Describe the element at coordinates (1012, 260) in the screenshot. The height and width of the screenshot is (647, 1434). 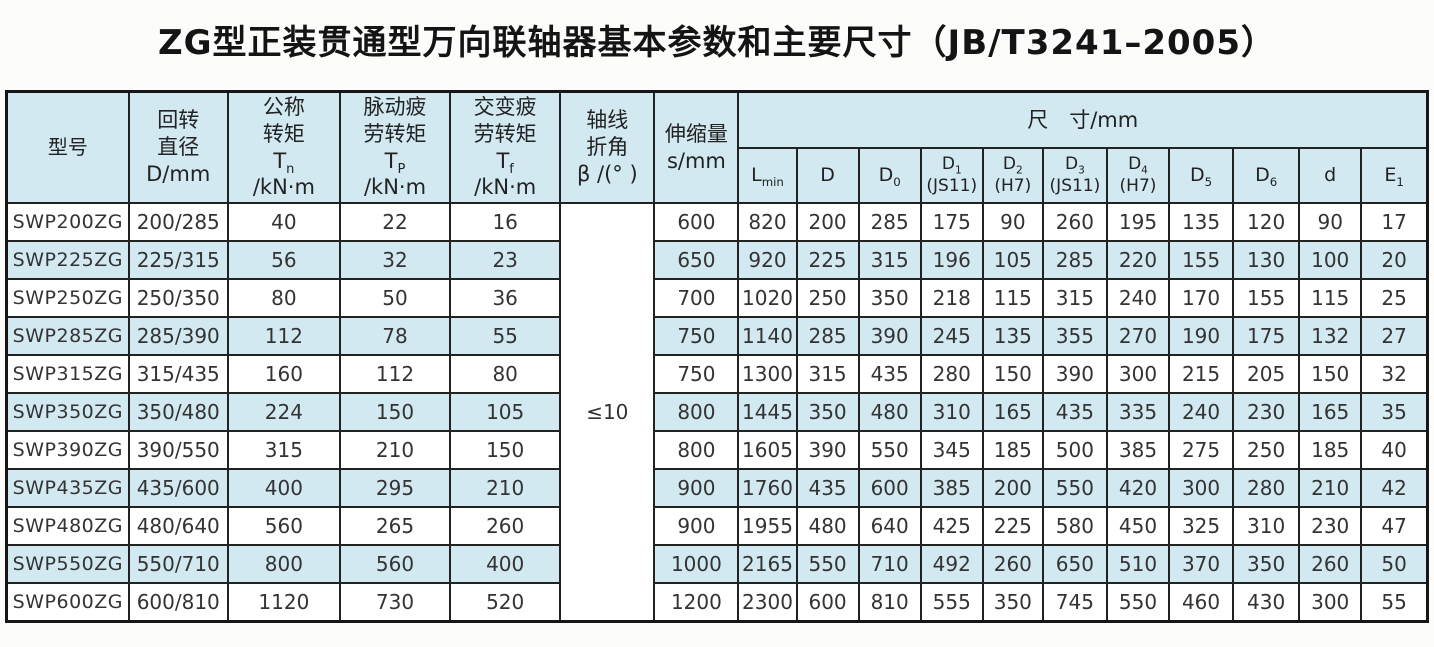
I see `cell-d2-h7: 105` at that location.